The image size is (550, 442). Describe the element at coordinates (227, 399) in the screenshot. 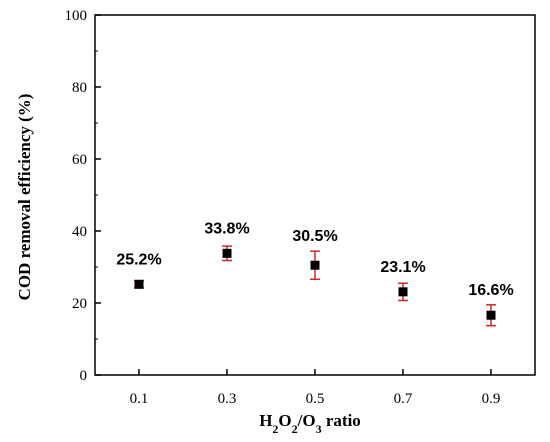

I see `x-tick-label: 0.3` at that location.